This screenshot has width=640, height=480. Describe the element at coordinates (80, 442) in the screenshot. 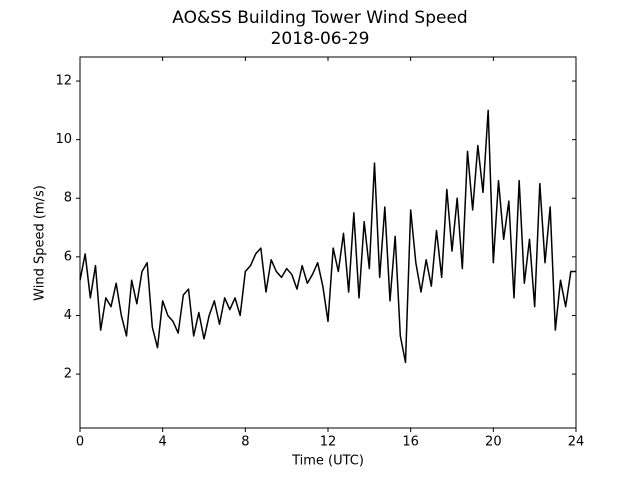

I see `x-tick-label: 0` at that location.